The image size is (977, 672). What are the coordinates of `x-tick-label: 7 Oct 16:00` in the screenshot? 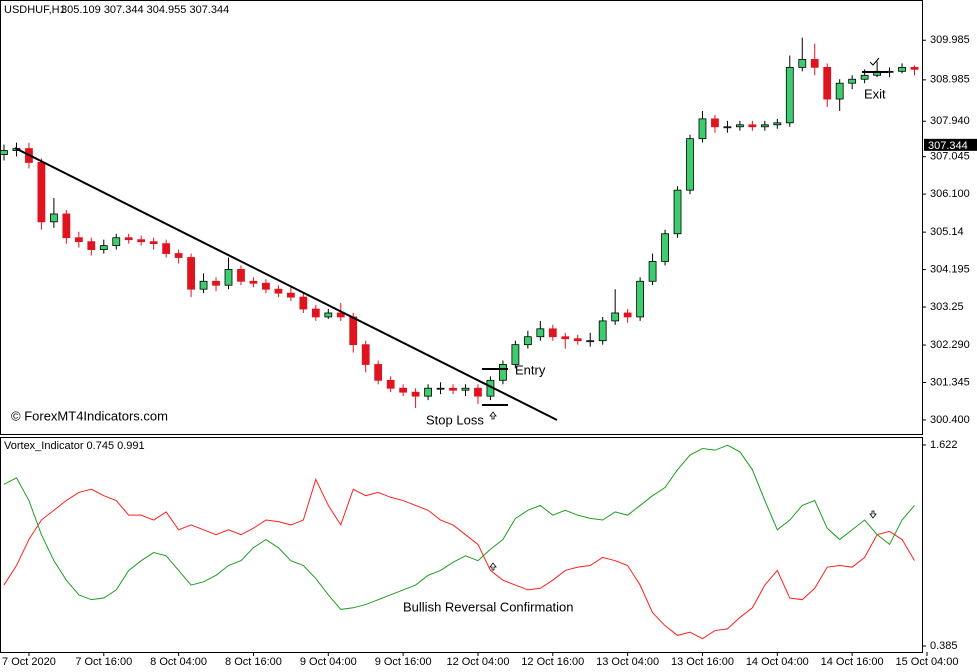 It's located at (103, 662).